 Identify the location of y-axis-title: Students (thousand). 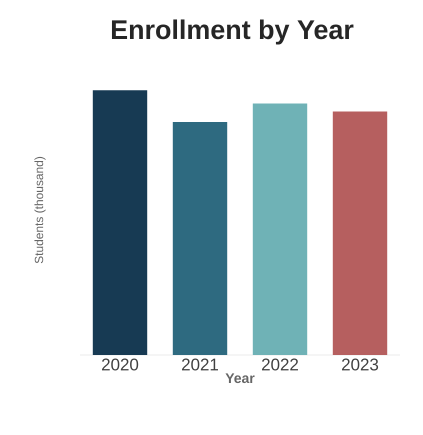
(40, 210).